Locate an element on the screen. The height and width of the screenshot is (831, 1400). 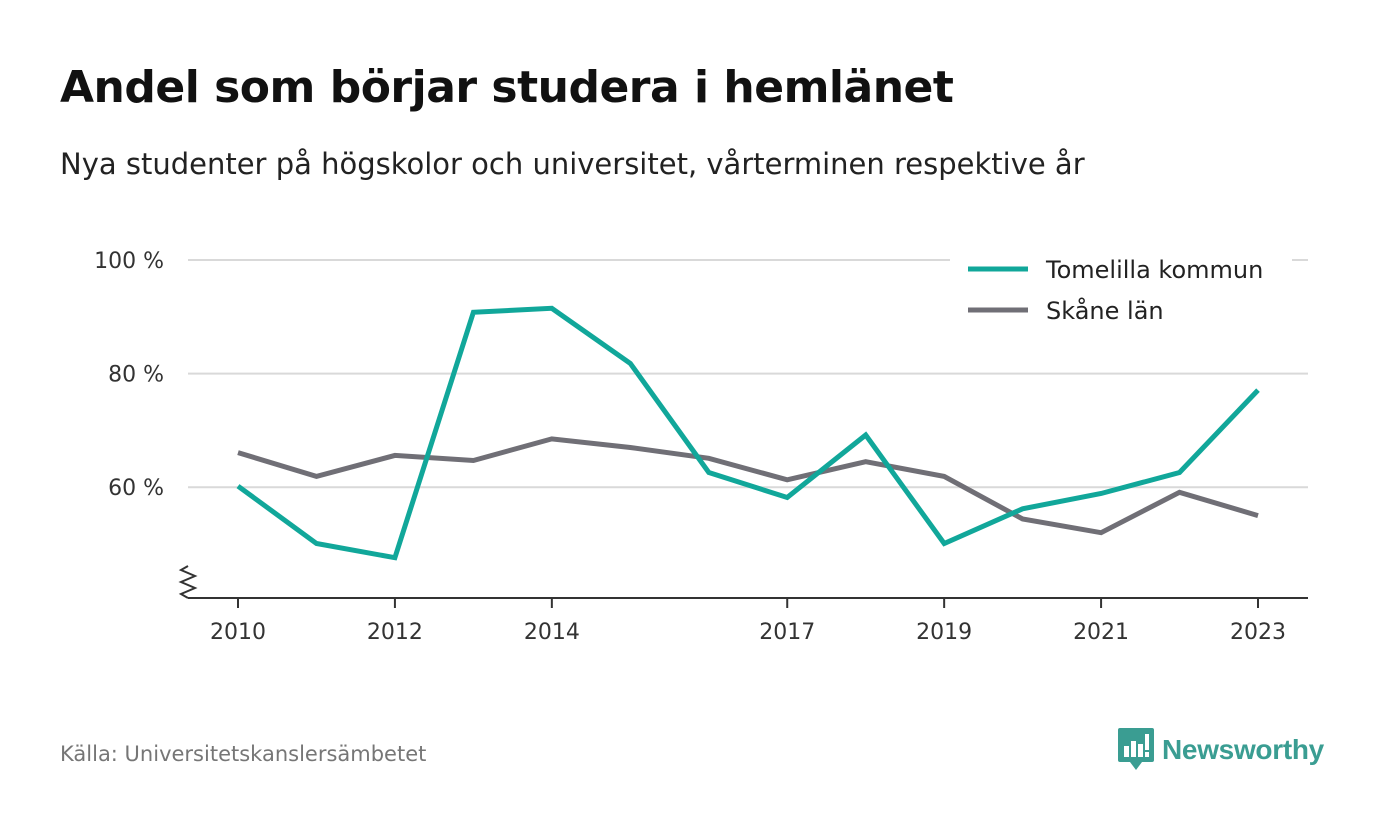
axis-break-icon is located at coordinates (188, 582).